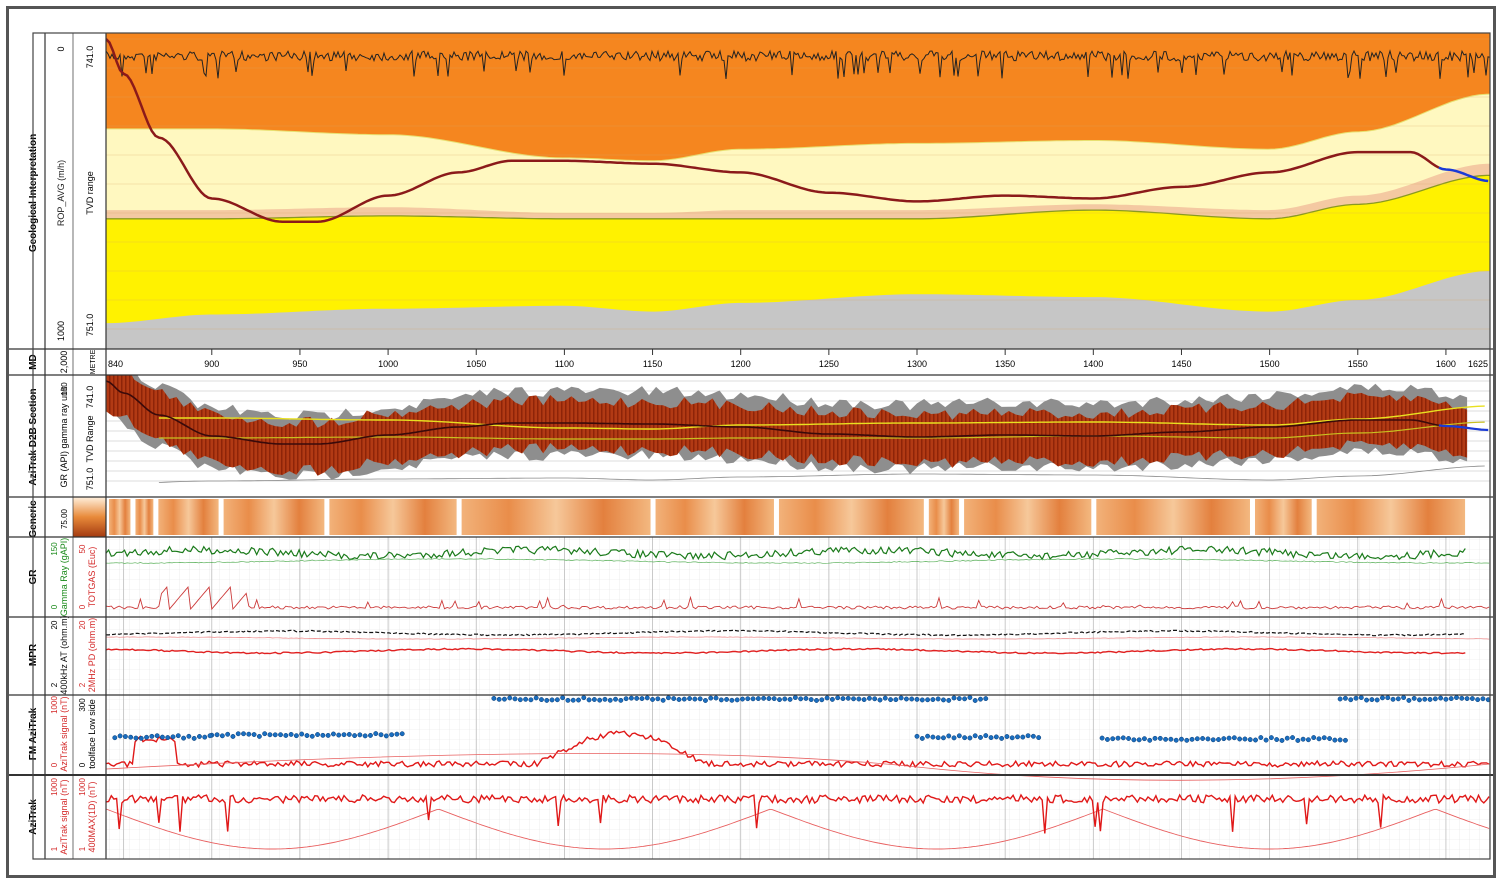 This screenshot has height=886, width=1506. What do you see at coordinates (821, 417) in the screenshot?
I see `d2b-yellow-boundary-top` at bounding box center [821, 417].